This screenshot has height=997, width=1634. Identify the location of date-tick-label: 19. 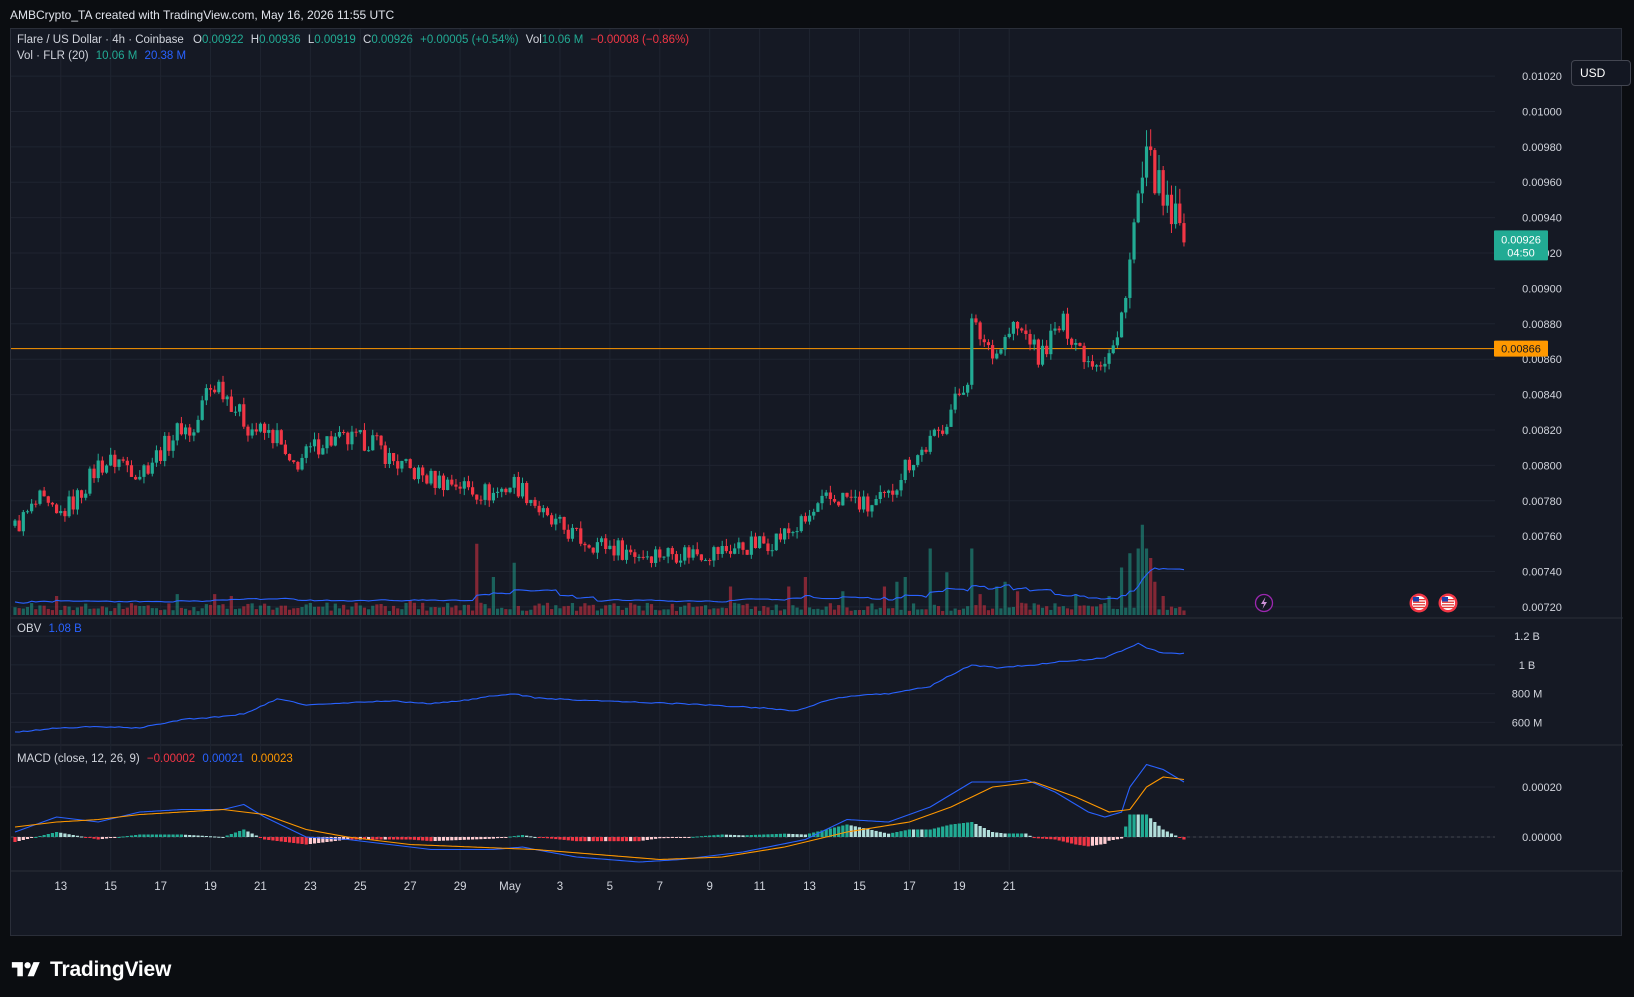
(959, 887).